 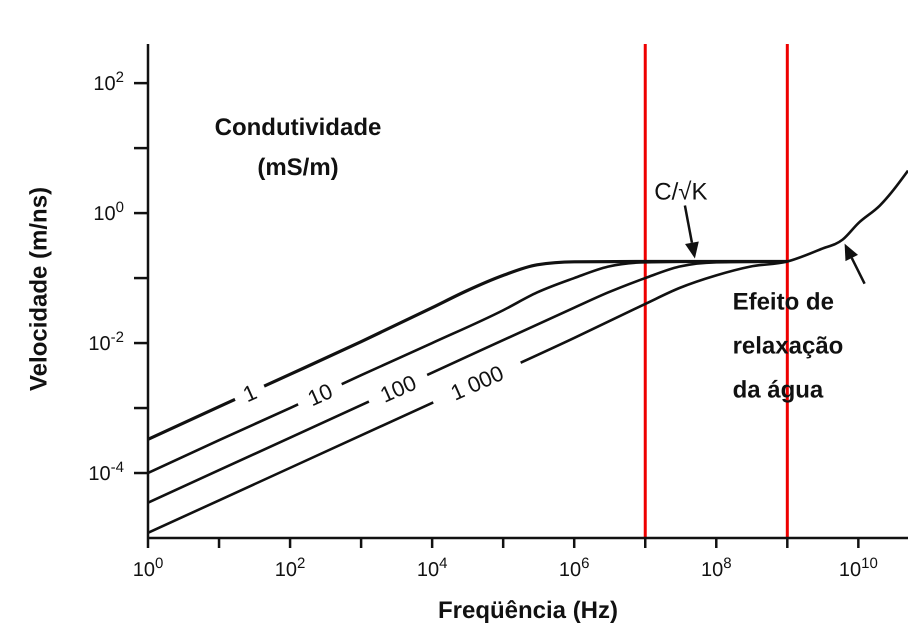 I want to click on text: 1, so click(x=249, y=393).